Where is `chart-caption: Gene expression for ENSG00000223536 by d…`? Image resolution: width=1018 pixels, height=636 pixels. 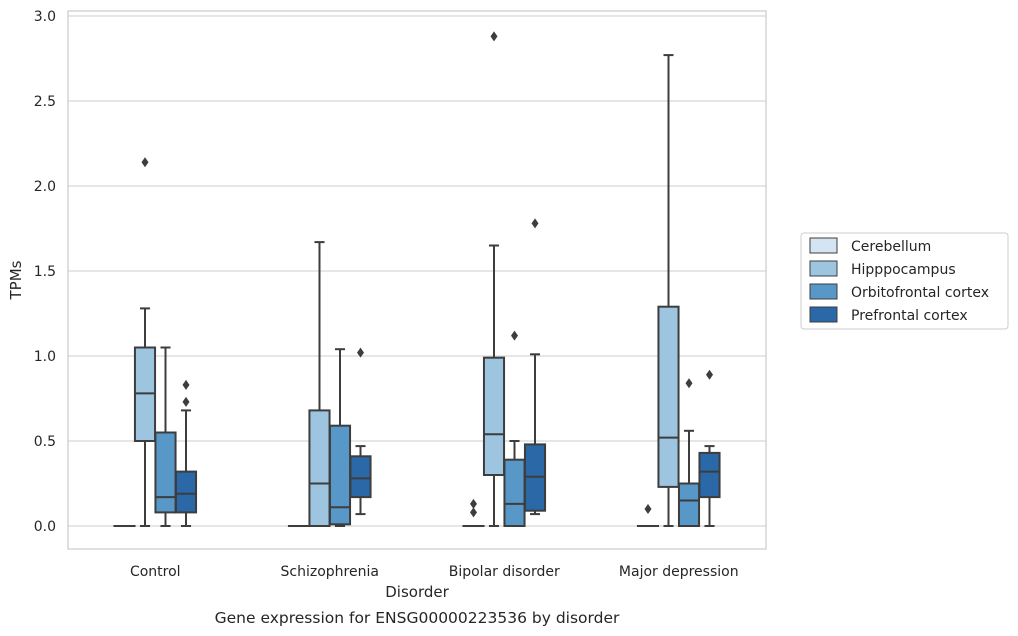
chart-caption: Gene expression for ENSG00000223536 by d… is located at coordinates (417, 618).